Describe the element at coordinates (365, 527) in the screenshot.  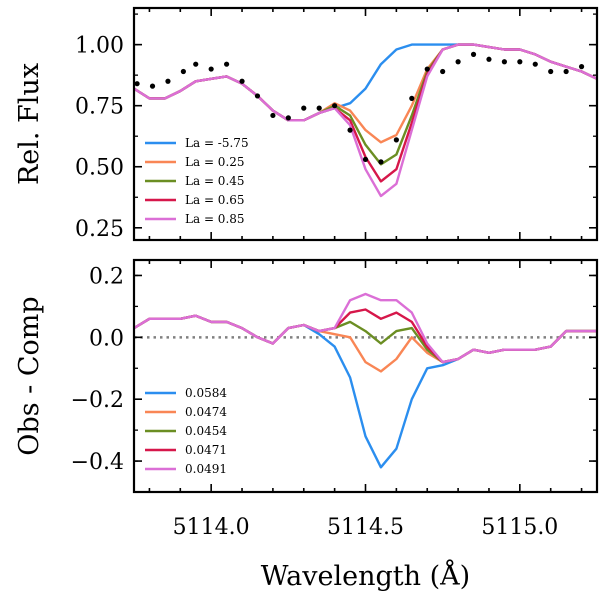
I see `x-tick-label: 5114.5` at that location.